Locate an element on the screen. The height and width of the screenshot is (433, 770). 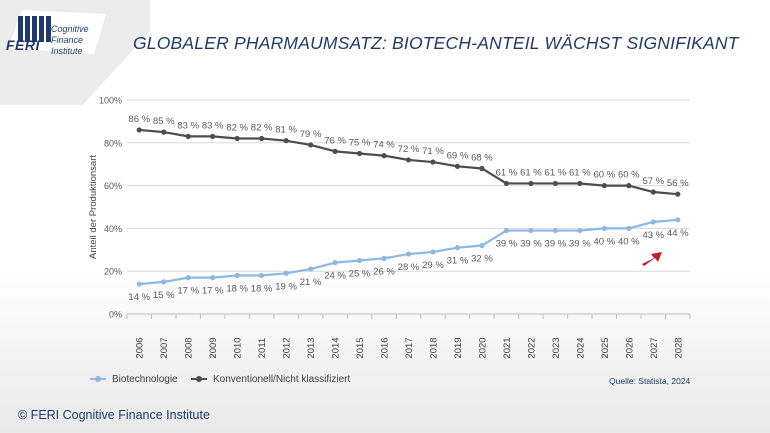
logo-name: FERI is located at coordinates (23, 45).